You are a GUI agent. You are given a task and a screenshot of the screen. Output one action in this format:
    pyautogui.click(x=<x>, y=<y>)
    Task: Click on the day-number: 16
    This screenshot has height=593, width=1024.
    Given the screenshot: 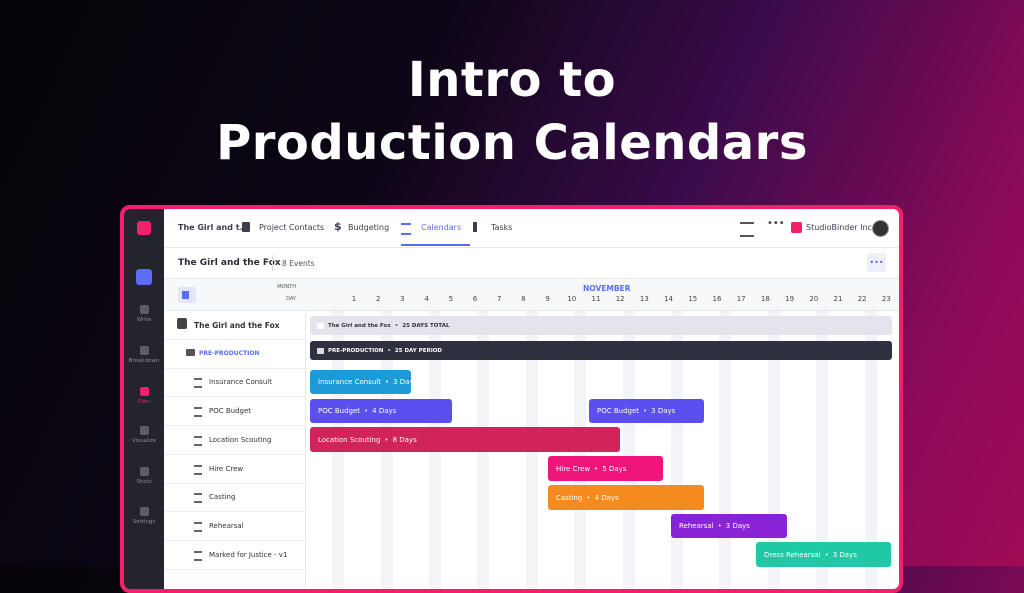 What is the action you would take?
    pyautogui.click(x=717, y=299)
    